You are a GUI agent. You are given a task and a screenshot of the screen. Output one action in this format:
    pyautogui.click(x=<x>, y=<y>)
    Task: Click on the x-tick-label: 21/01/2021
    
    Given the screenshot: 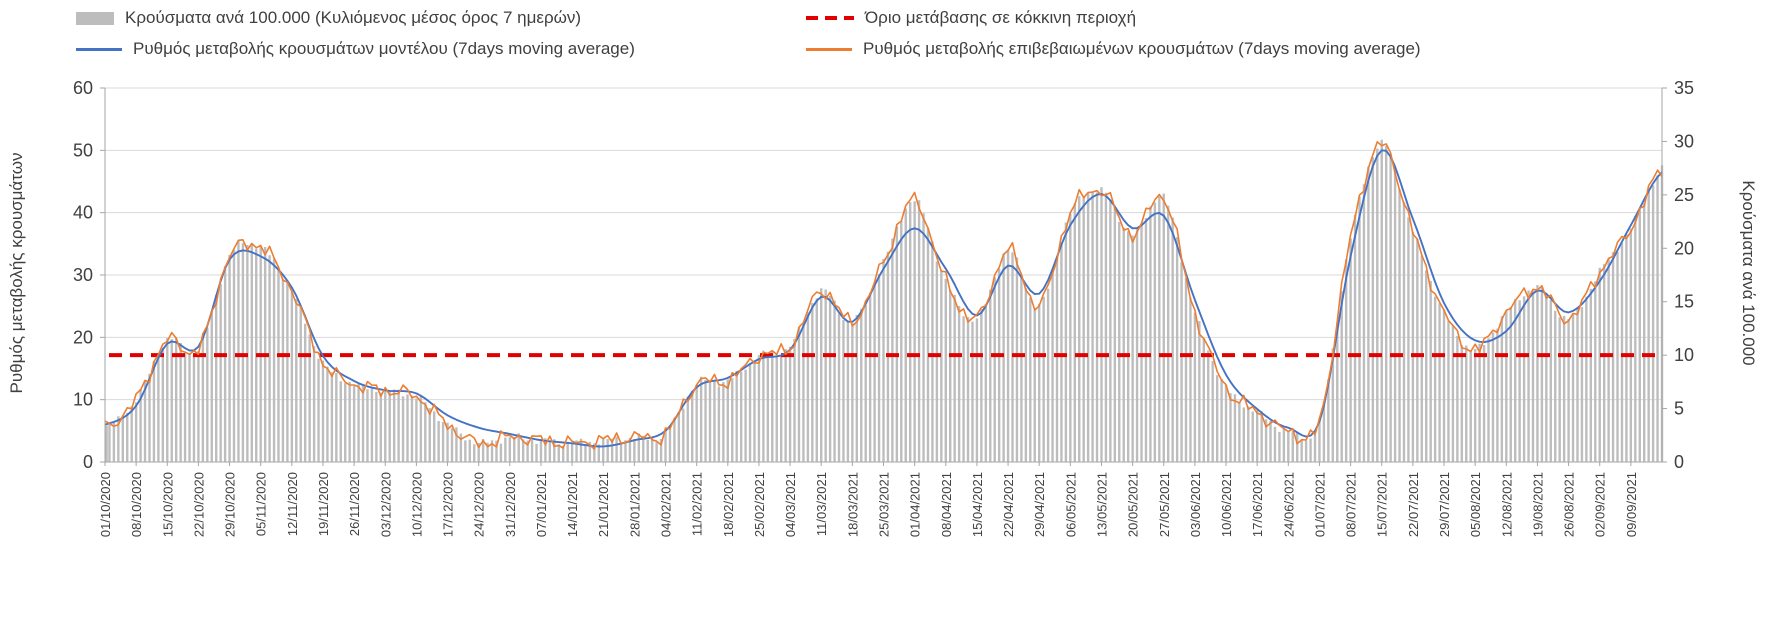 What is the action you would take?
    pyautogui.click(x=603, y=504)
    